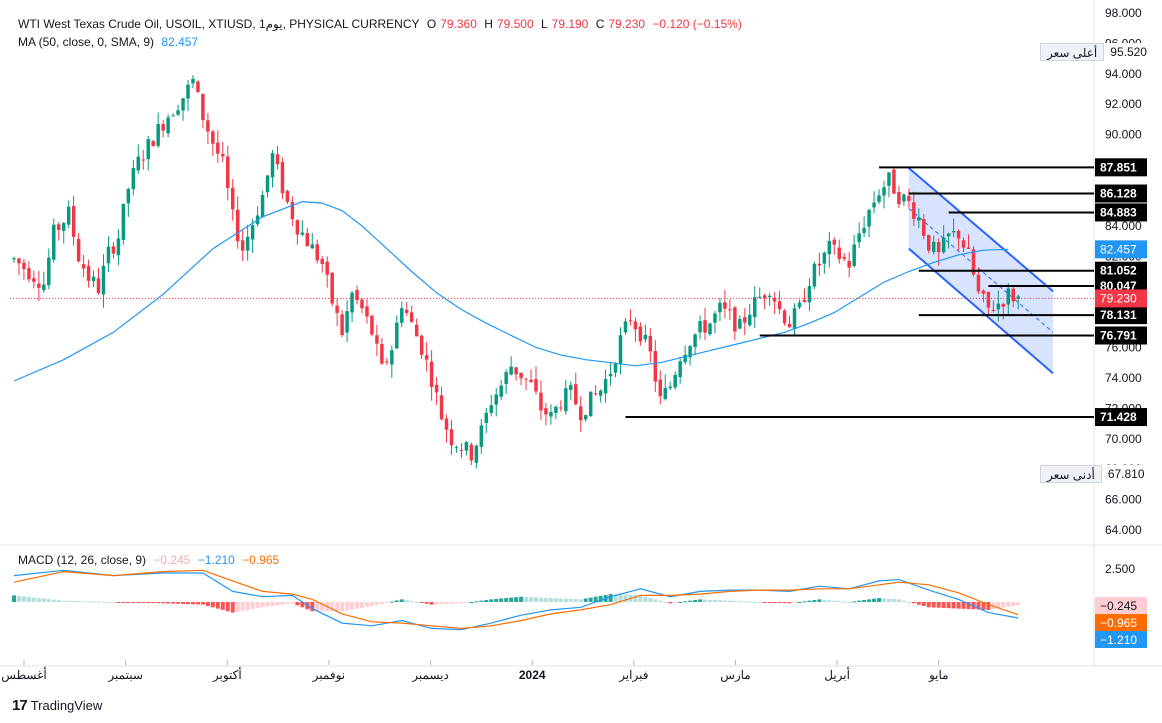  I want to click on high-badge-label: أعلى سعر, so click(1072, 52).